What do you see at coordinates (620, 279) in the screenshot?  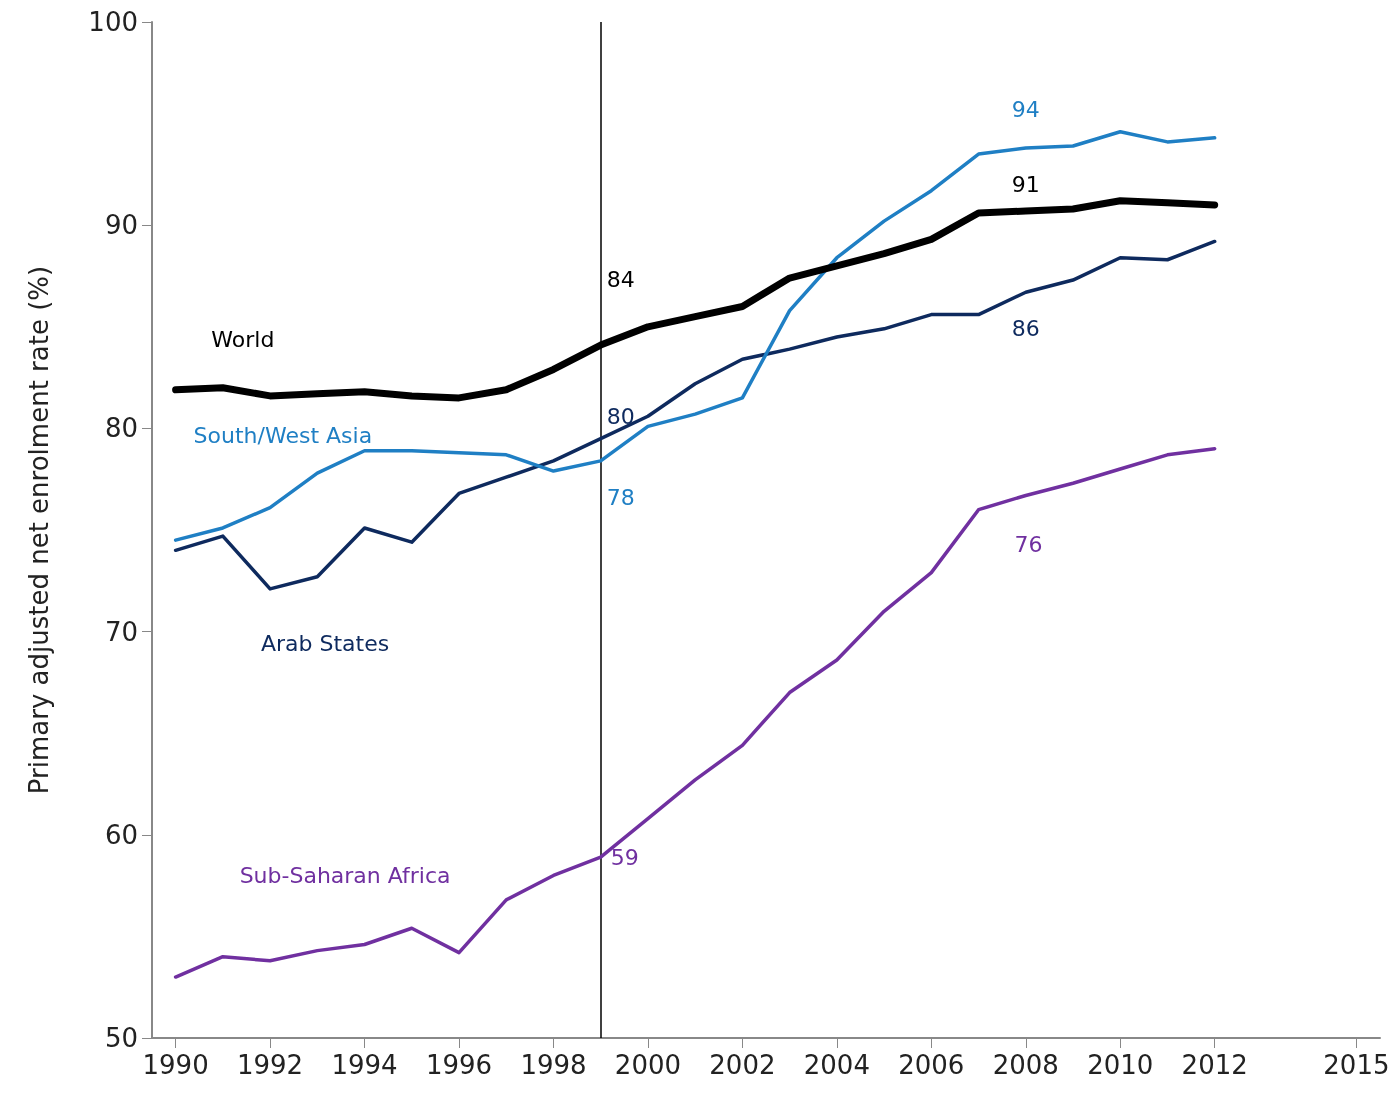 I see `annotation: 84` at bounding box center [620, 279].